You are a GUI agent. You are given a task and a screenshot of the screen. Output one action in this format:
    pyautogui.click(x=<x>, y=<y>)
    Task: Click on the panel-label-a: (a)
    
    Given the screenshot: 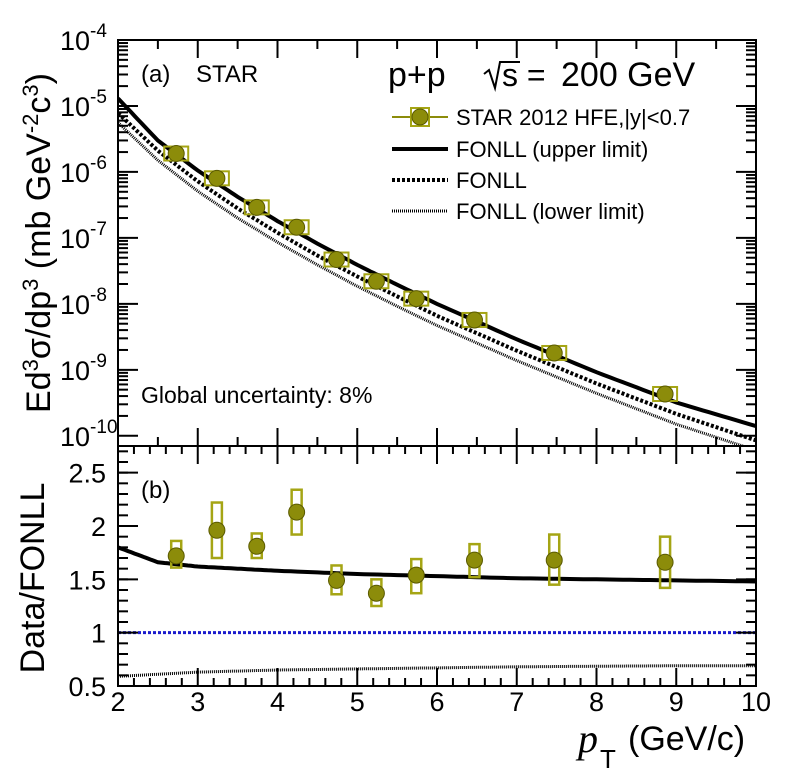 What is the action you would take?
    pyautogui.click(x=155, y=74)
    